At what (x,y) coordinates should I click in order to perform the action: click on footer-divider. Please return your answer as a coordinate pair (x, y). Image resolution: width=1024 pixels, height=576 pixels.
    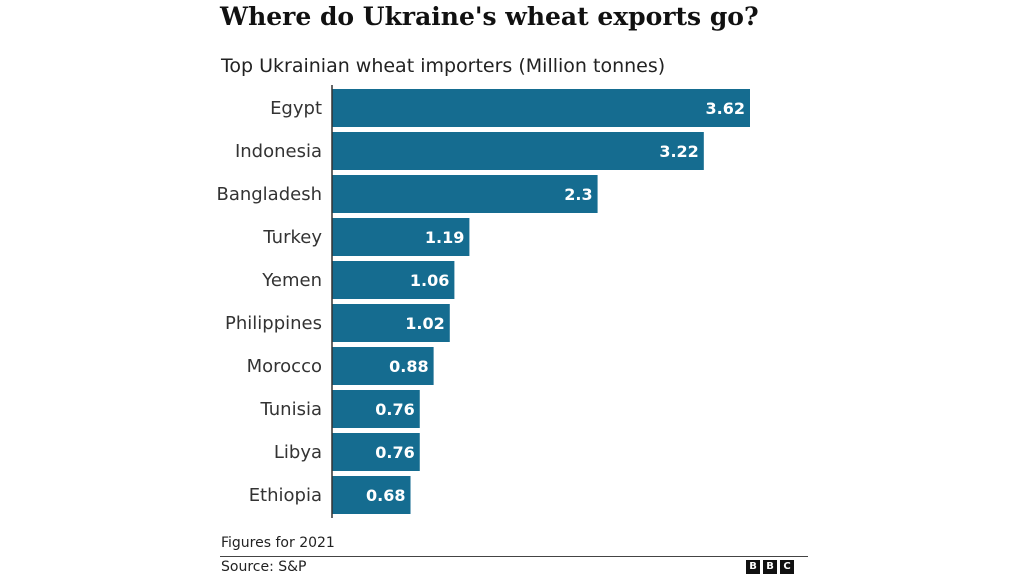
    Looking at the image, I should click on (514, 556).